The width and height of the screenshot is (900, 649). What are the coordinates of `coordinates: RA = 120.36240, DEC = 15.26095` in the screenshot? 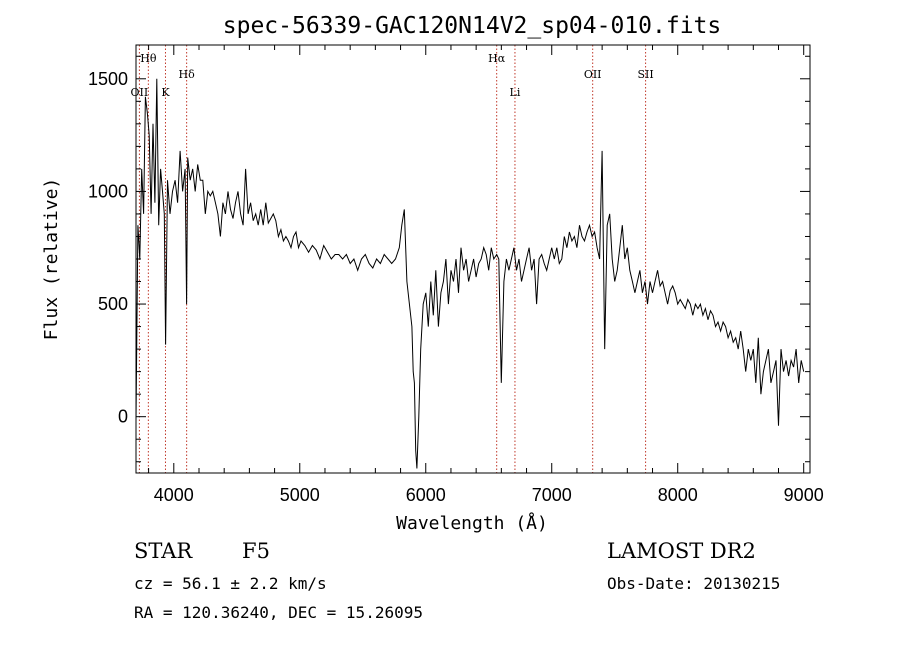 It's located at (278, 612).